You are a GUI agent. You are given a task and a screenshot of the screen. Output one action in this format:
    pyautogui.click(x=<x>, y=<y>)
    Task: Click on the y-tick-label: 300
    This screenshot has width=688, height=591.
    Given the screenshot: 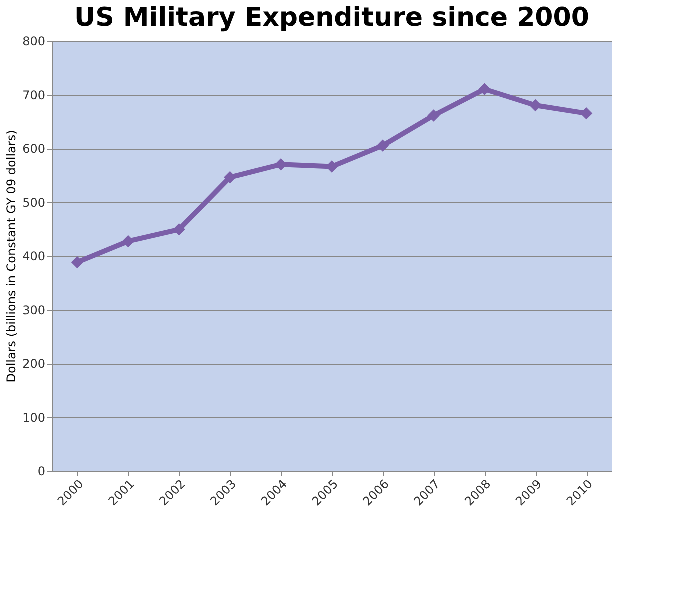 What is the action you would take?
    pyautogui.click(x=34, y=310)
    